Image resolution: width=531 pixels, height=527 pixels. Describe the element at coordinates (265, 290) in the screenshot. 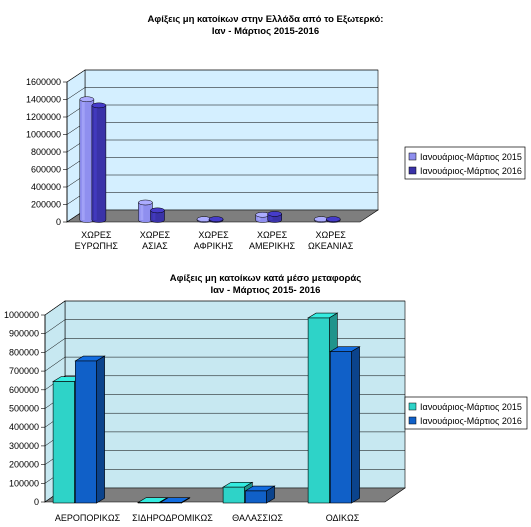

I see `chart2-title-line2: Ιαν - Μάρτιος 2015- 2016` at that location.